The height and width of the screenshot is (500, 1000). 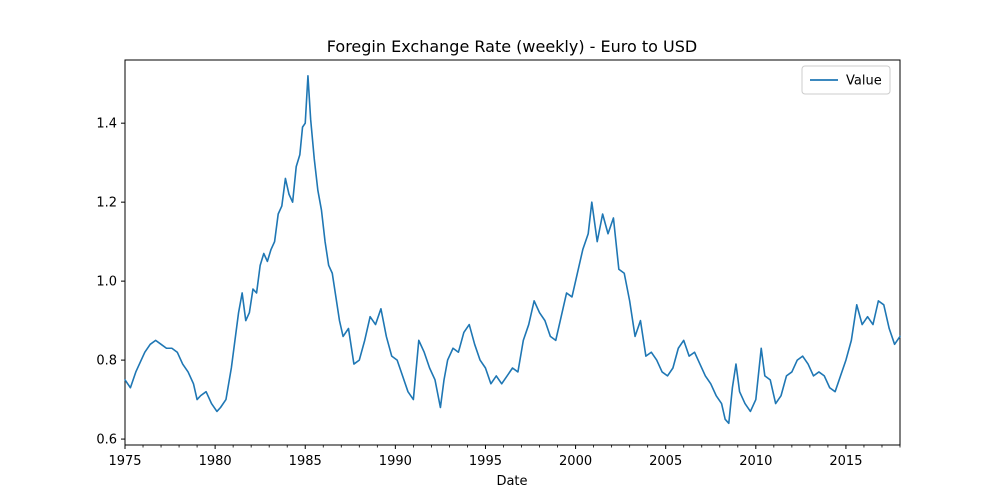 I want to click on legend: Value, so click(x=846, y=80).